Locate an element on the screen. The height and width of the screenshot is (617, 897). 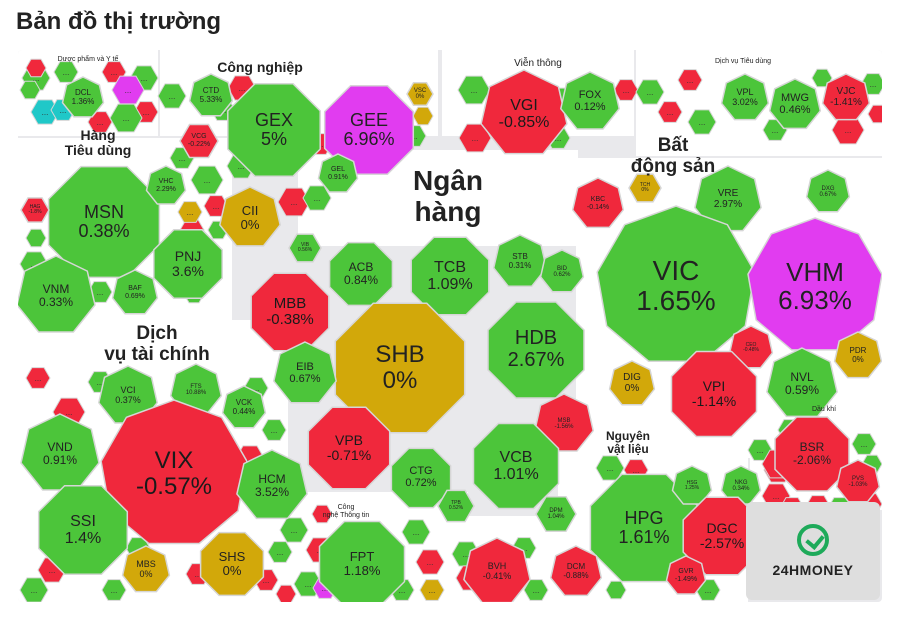
stock-cell-hcm is located at coordinates (272, 484).